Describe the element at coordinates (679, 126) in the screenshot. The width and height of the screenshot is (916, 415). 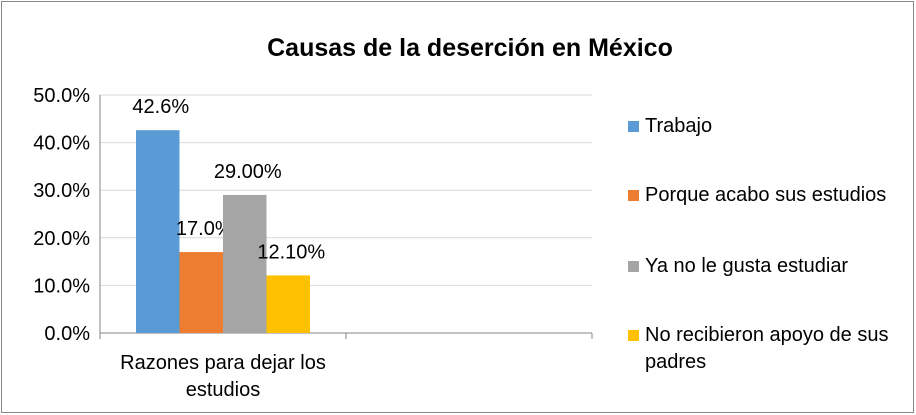
I see `legend-label: Trabajo` at that location.